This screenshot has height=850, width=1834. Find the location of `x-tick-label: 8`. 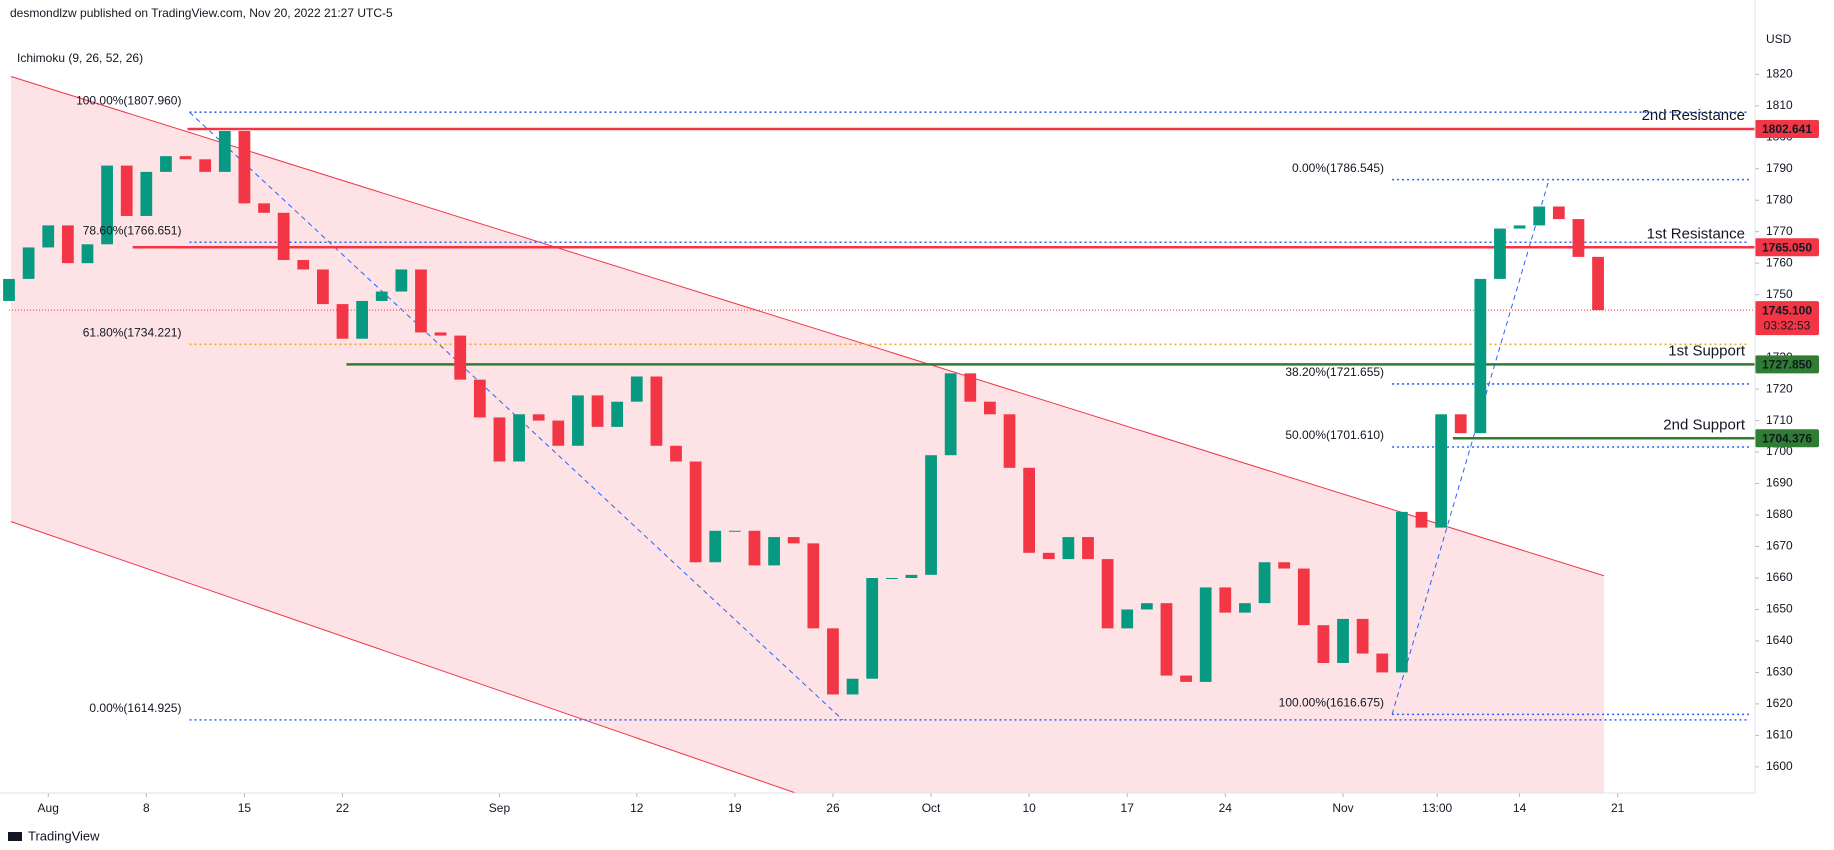

x-tick-label: 8 is located at coordinates (146, 808).